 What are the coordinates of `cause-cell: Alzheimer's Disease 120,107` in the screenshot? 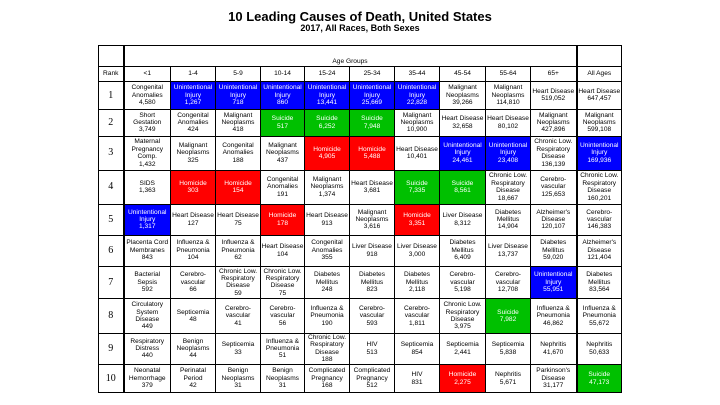 It's located at (553, 219).